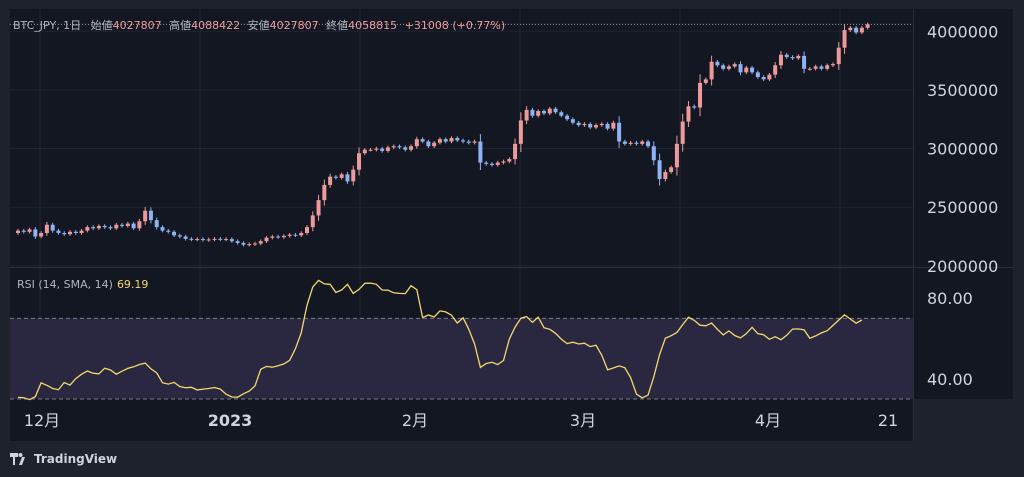 The height and width of the screenshot is (477, 1024). What do you see at coordinates (962, 149) in the screenshot?
I see `price-axis-label: 3000000` at bounding box center [962, 149].